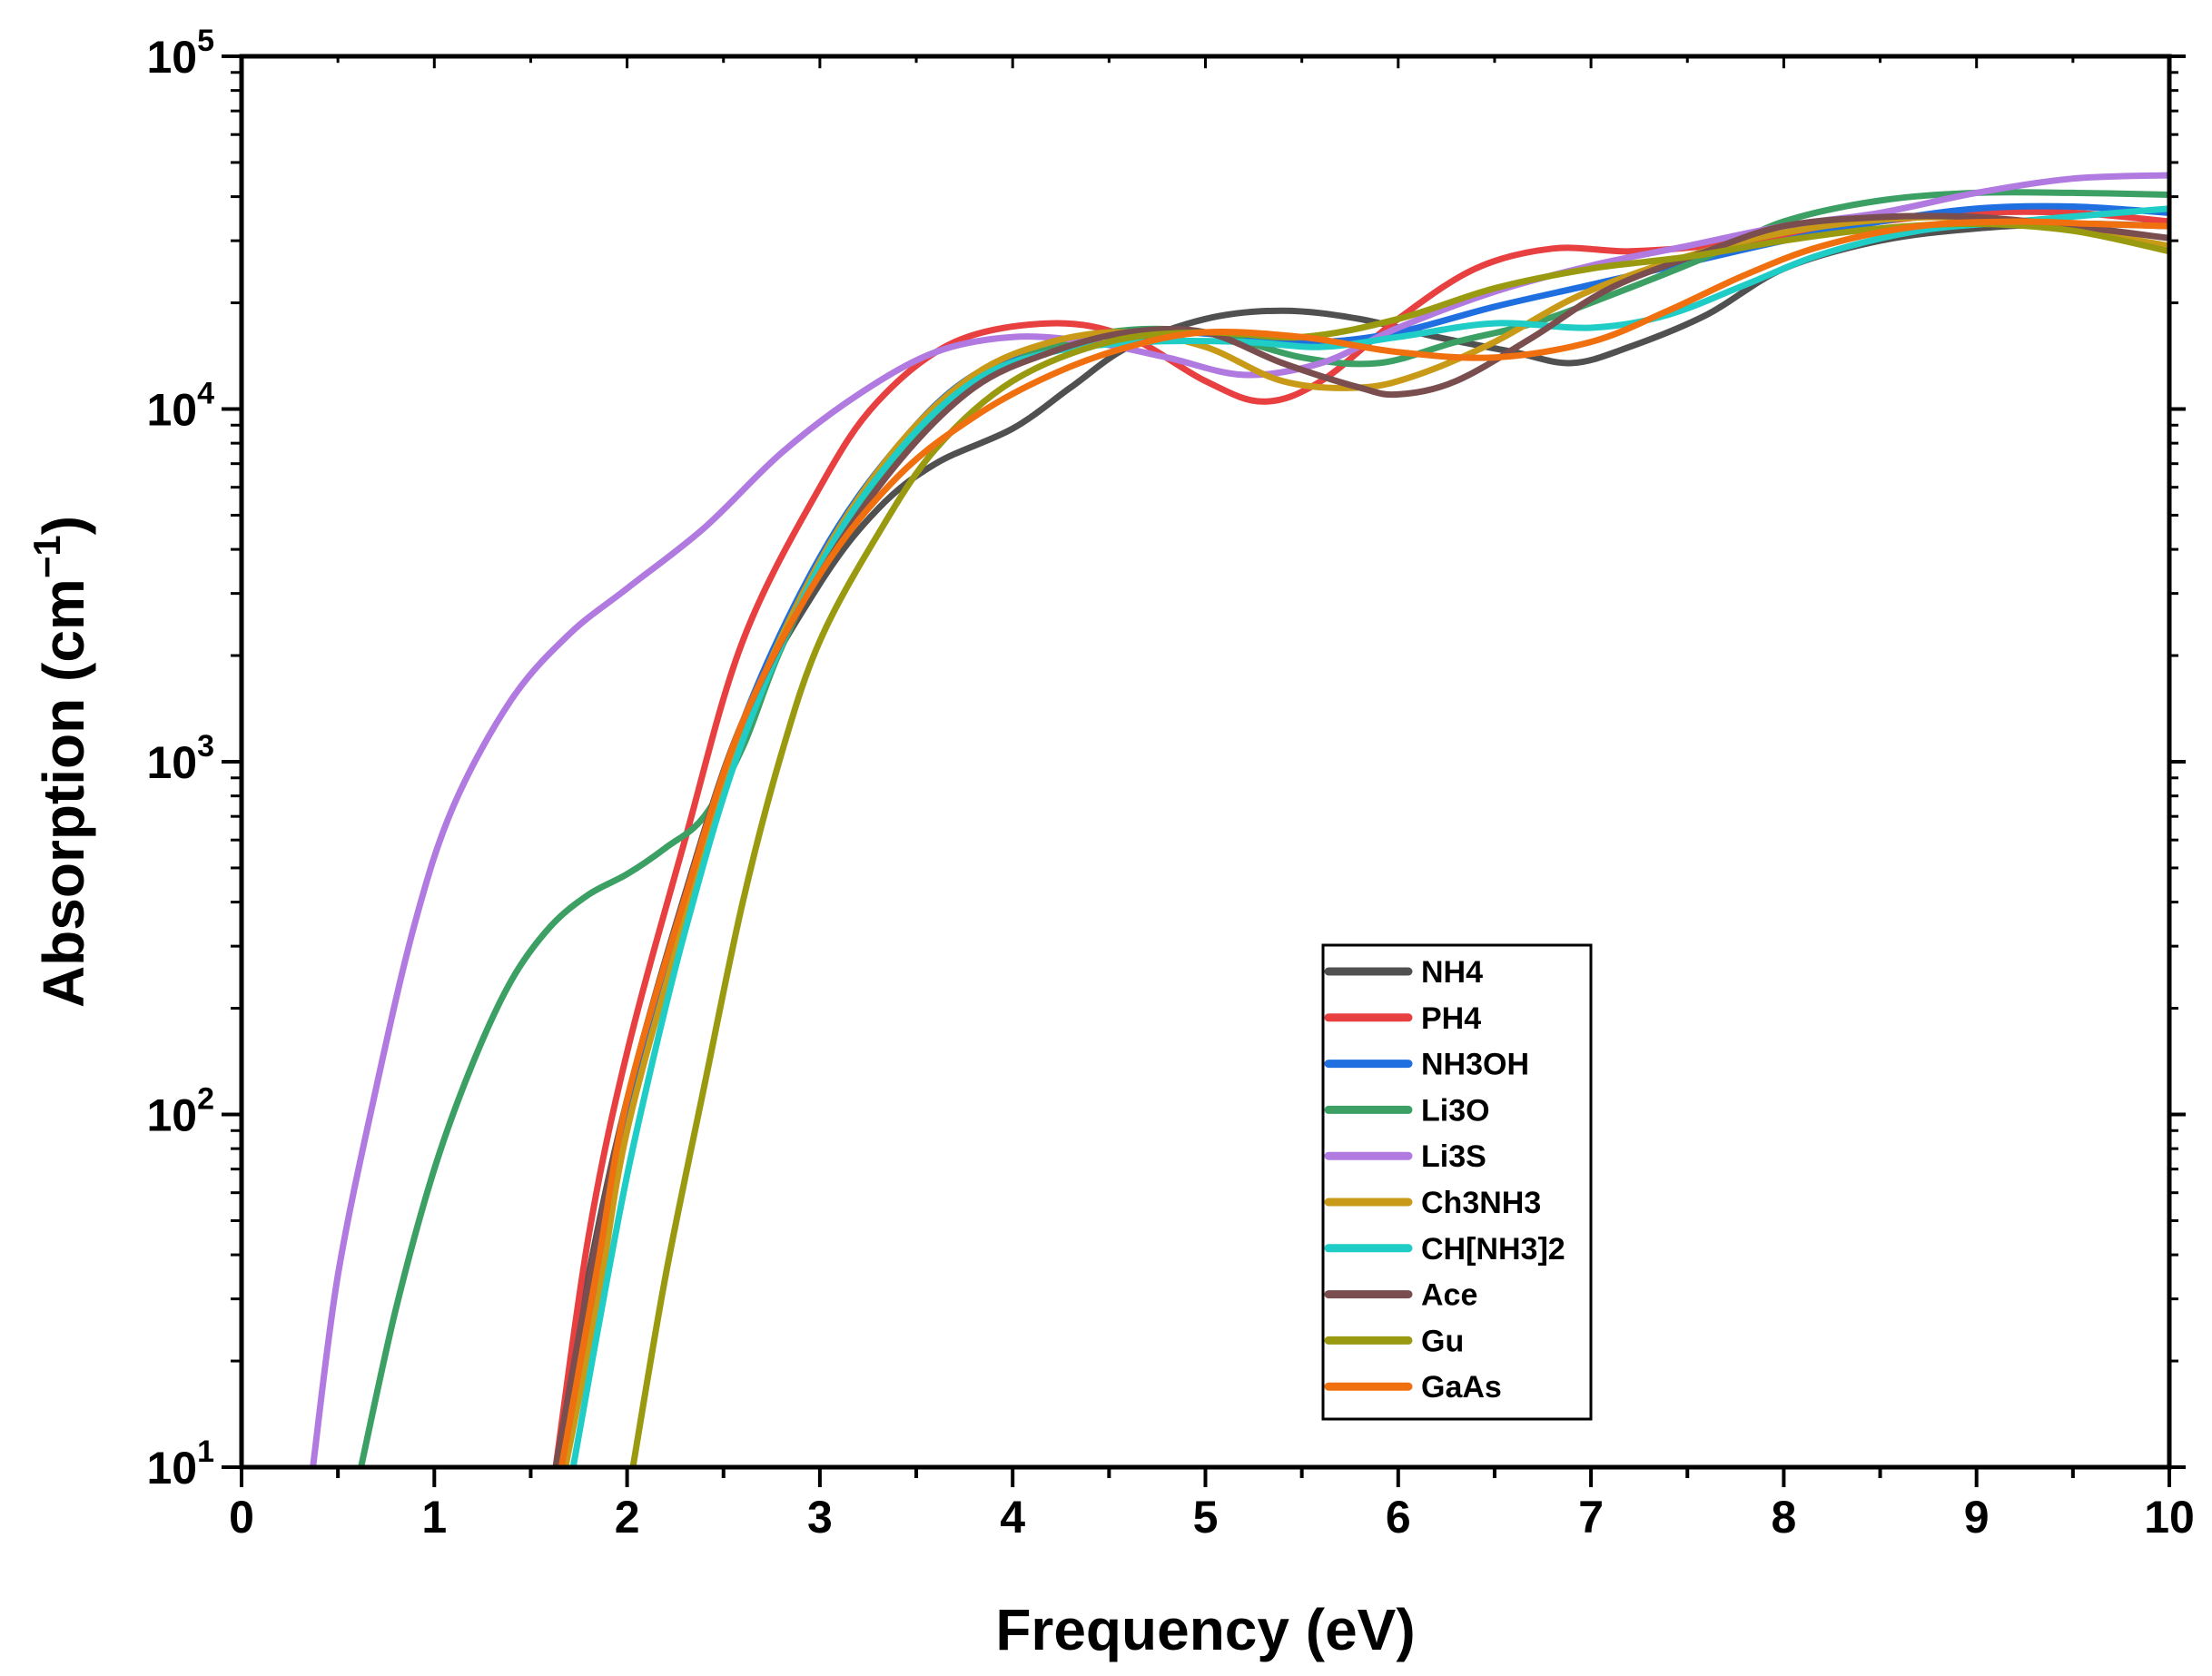 This screenshot has width=2212, height=1676. What do you see at coordinates (627, 1517) in the screenshot?
I see `x-tick-label: 2` at bounding box center [627, 1517].